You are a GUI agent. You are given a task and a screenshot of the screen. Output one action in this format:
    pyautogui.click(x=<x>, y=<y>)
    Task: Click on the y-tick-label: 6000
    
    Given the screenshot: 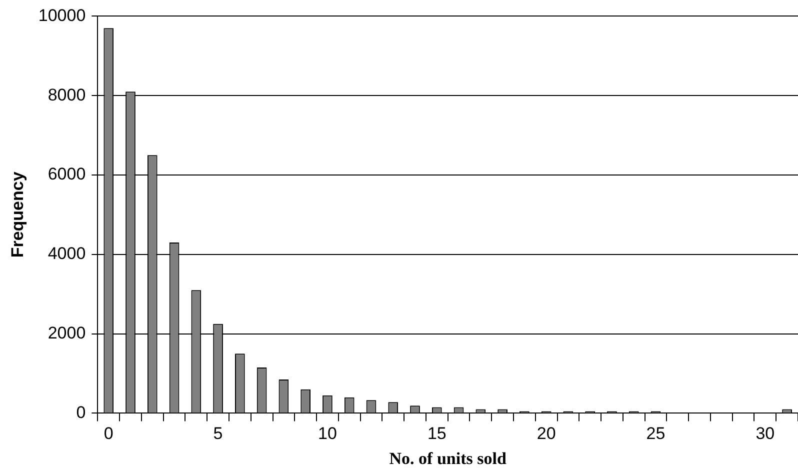 What is the action you would take?
    pyautogui.click(x=67, y=174)
    